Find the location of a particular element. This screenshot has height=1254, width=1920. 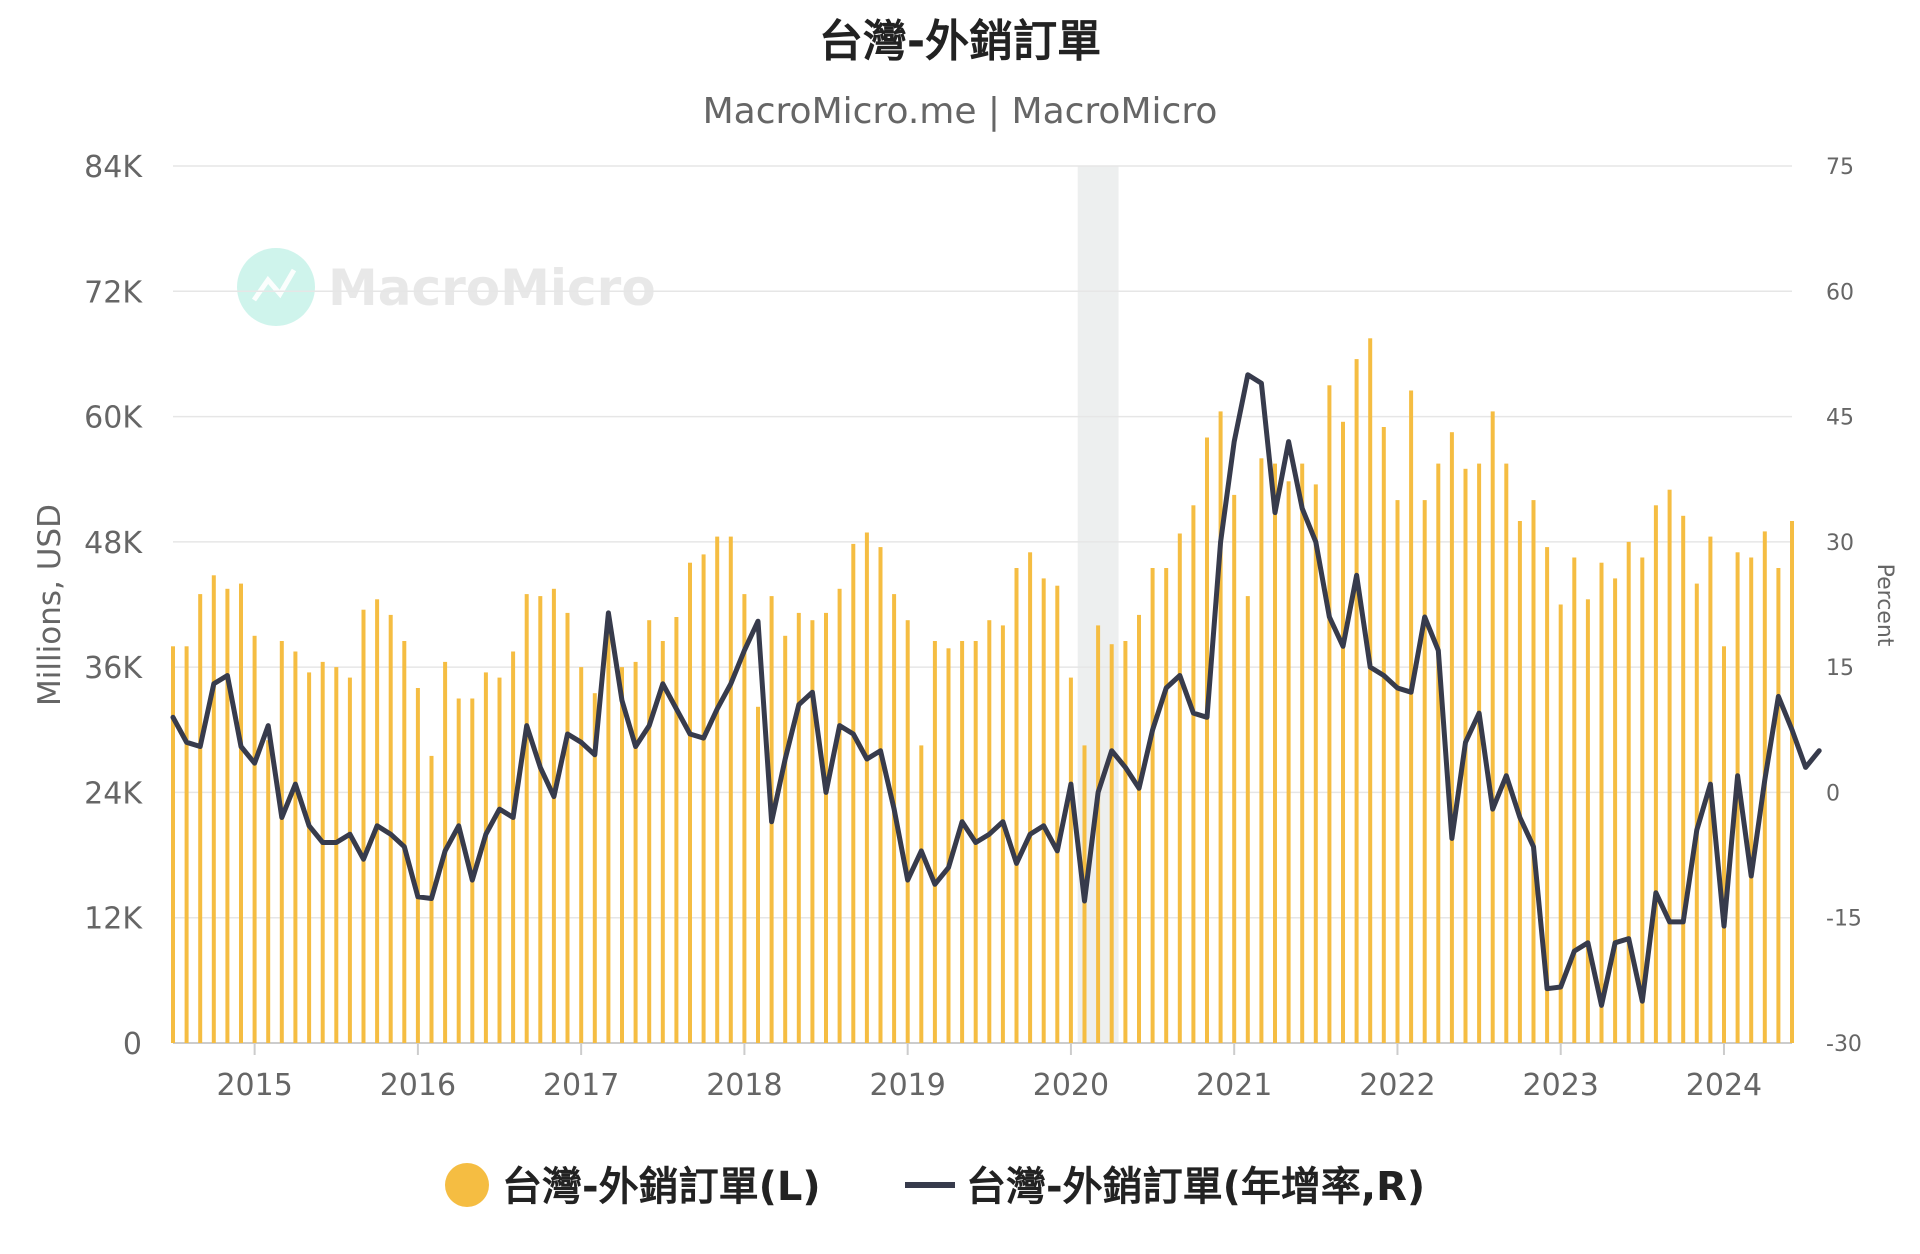

y-right-tick-label: 15 is located at coordinates (1840, 668).